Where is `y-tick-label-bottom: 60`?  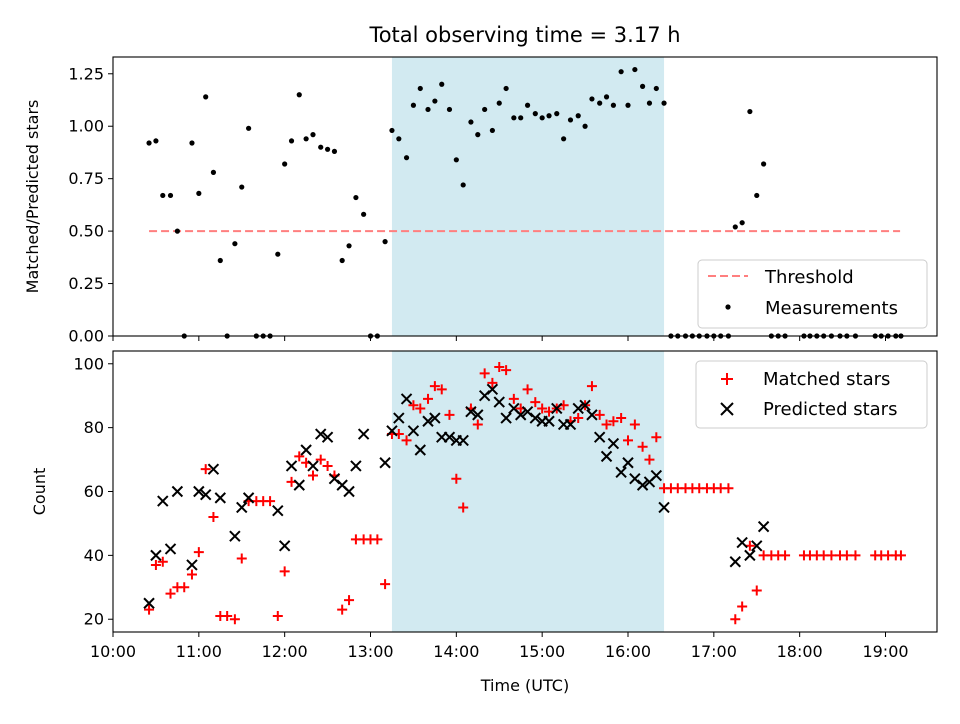
y-tick-label-bottom: 60 is located at coordinates (94, 491).